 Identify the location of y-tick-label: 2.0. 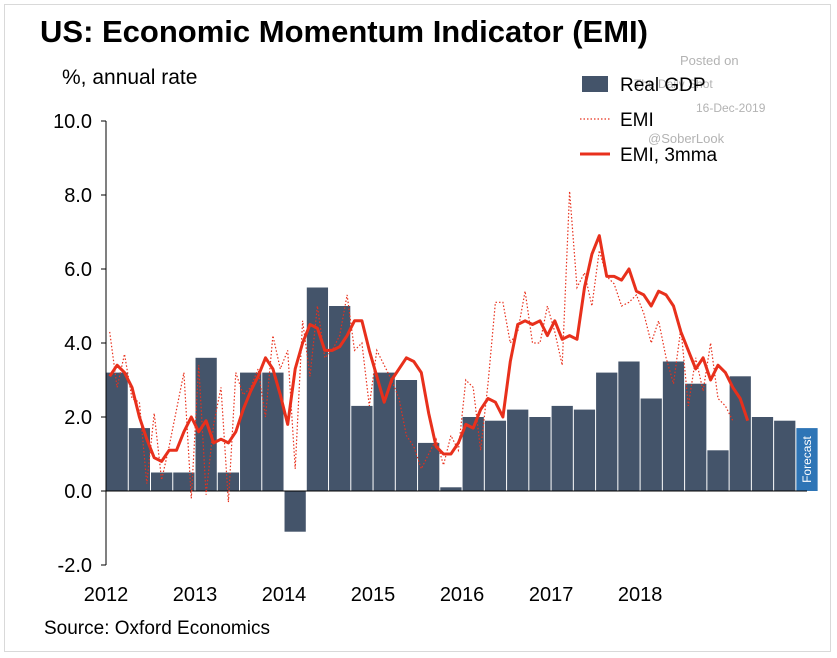
(78, 418).